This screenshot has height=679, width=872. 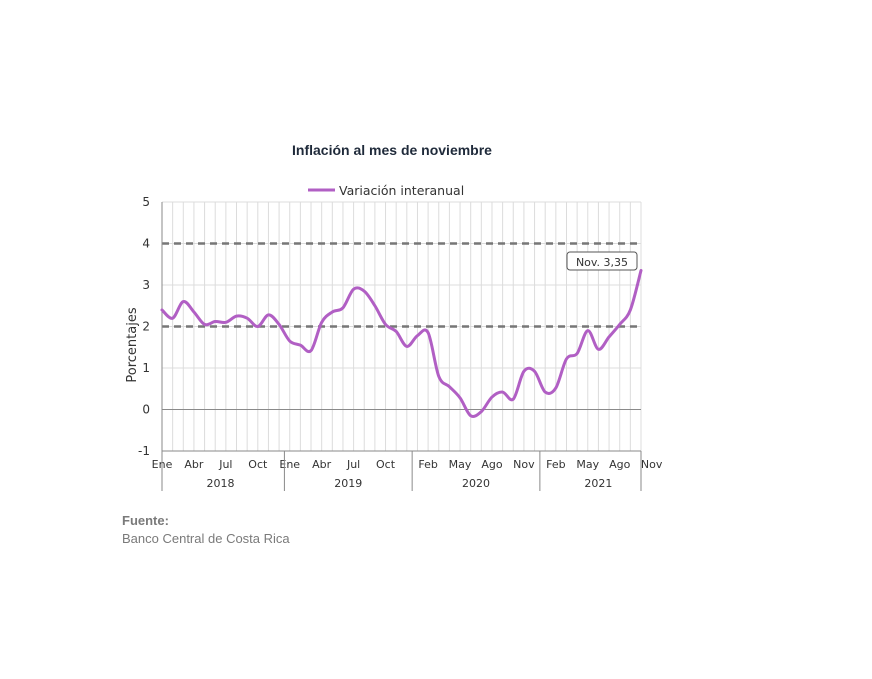 What do you see at coordinates (146, 244) in the screenshot?
I see `y-tick-label: 4` at bounding box center [146, 244].